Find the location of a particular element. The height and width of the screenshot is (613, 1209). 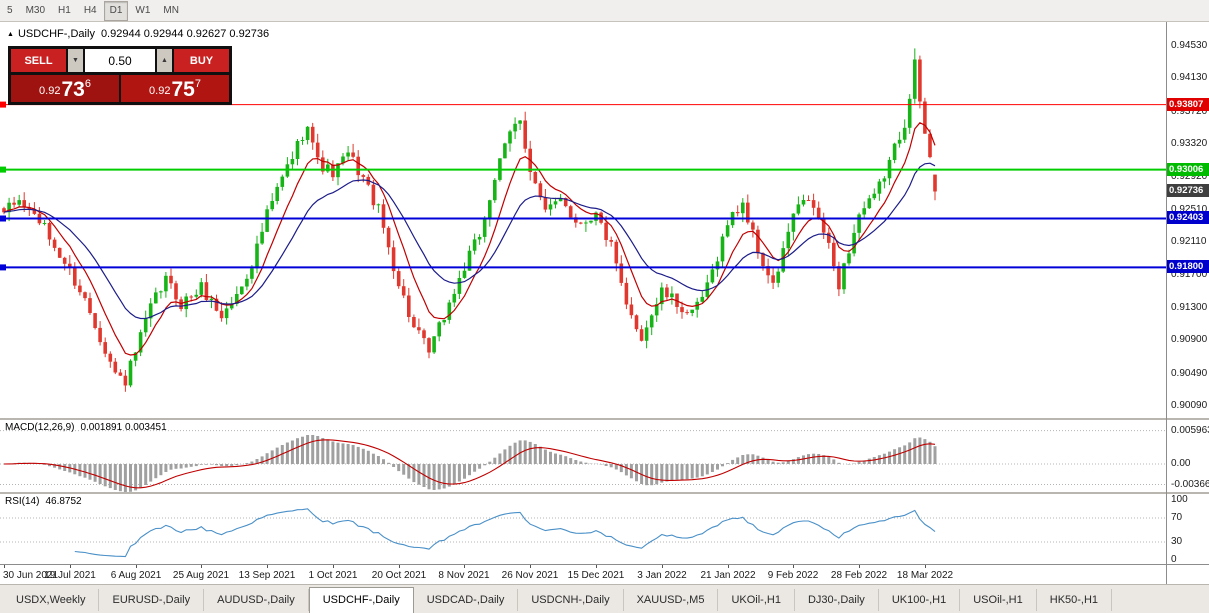

sell-price-point: 6 is located at coordinates (87, 84).